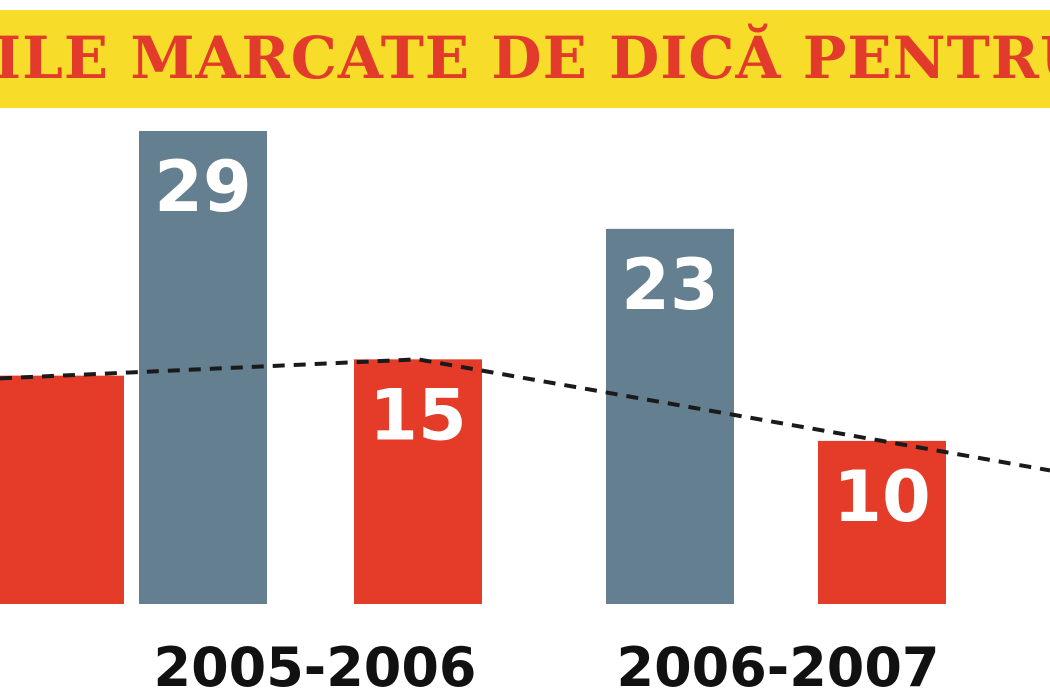  What do you see at coordinates (778, 667) in the screenshot?
I see `category-label: 2006-2007` at bounding box center [778, 667].